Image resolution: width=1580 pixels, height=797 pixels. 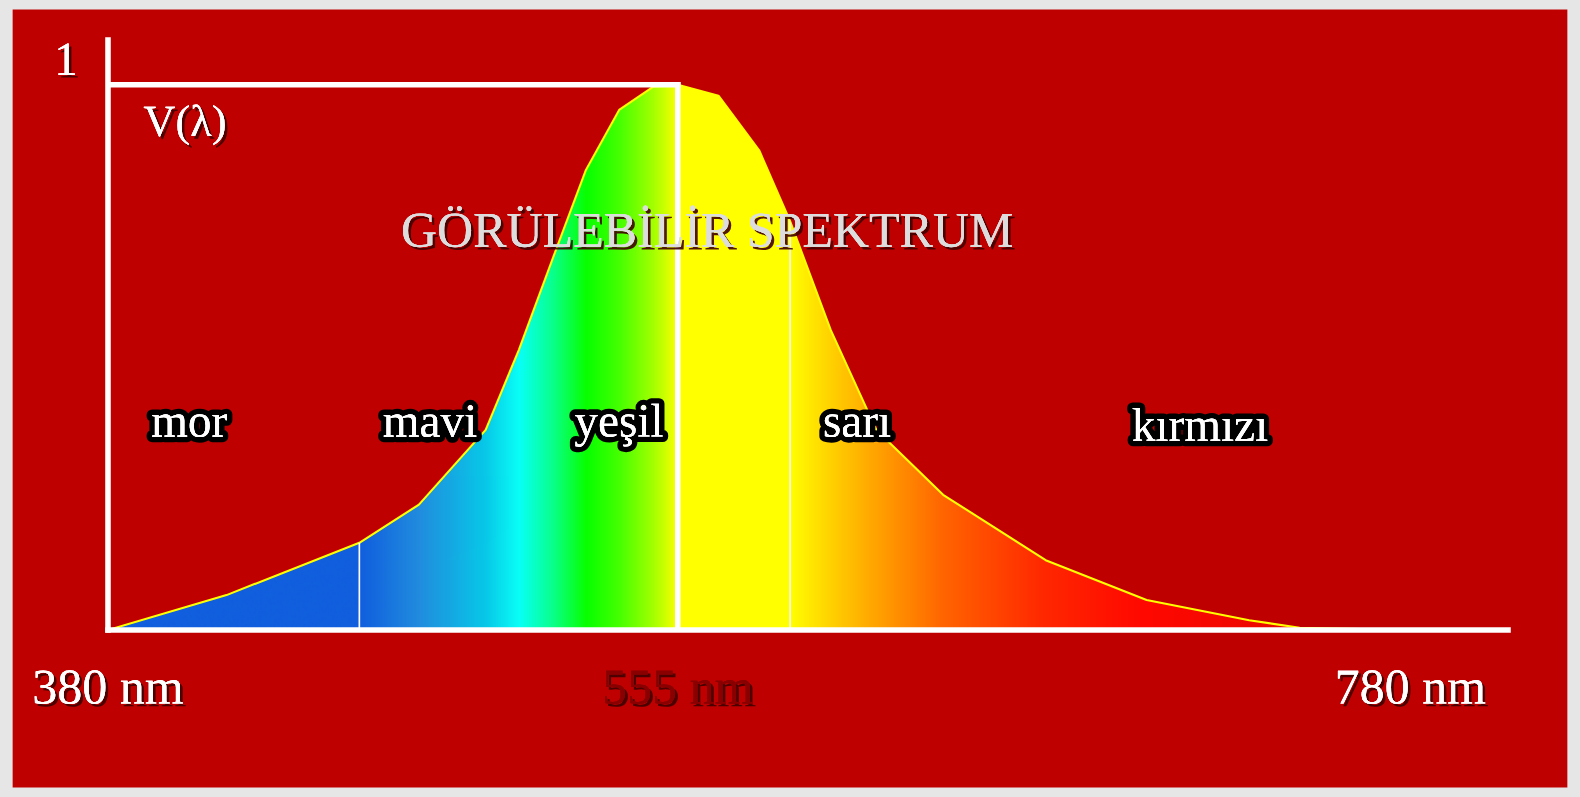 I want to click on y-axis-title: V(λ), so click(x=185, y=126).